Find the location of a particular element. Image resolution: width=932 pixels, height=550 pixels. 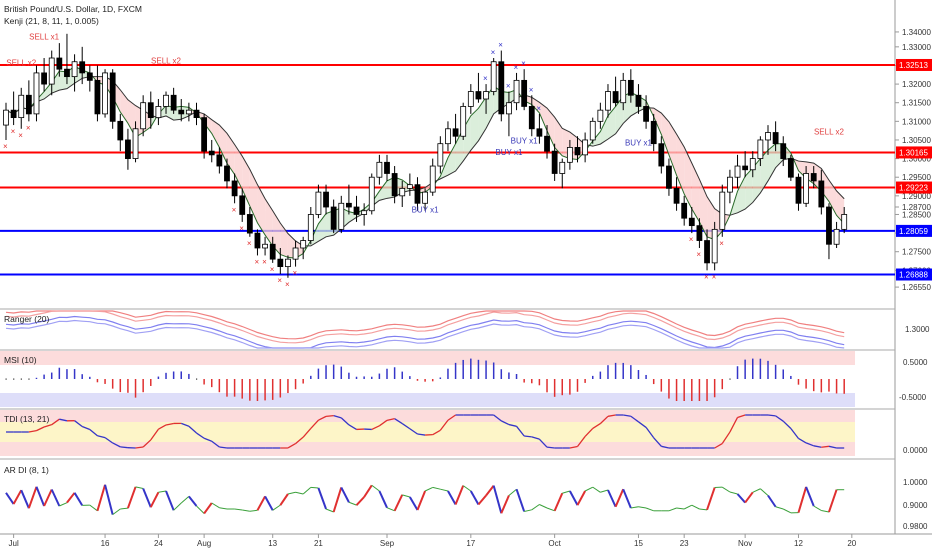

tdi-line is located at coordinates (425, 431).